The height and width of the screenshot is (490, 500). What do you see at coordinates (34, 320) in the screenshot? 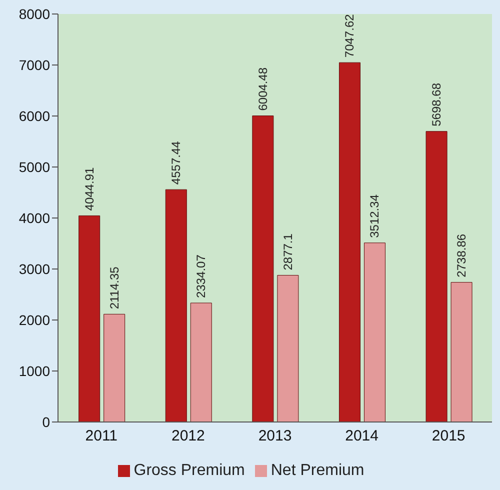
I see `y-tick-label: 2000` at bounding box center [34, 320].